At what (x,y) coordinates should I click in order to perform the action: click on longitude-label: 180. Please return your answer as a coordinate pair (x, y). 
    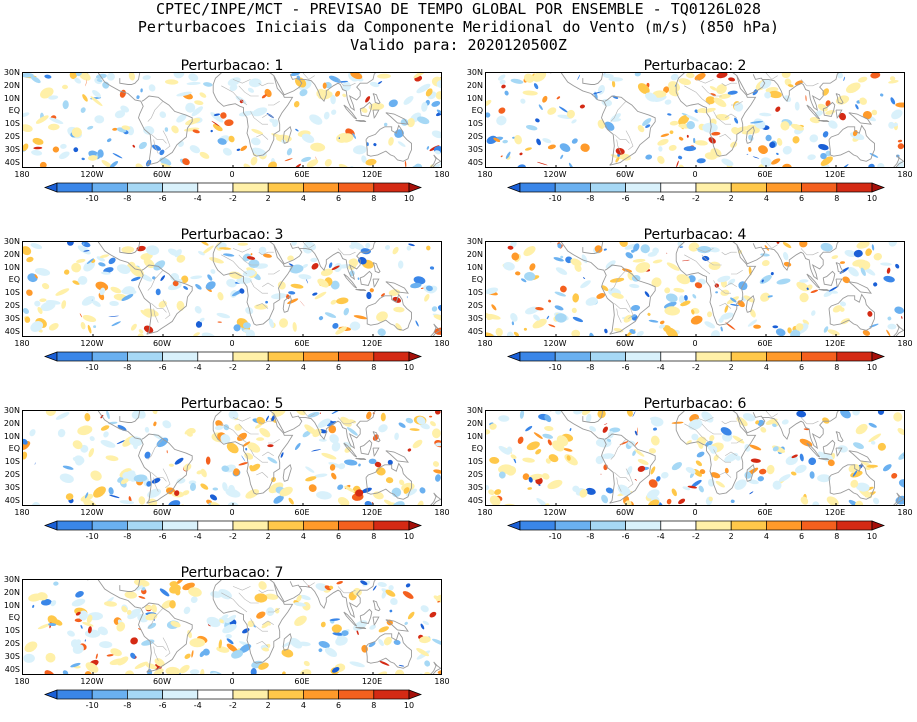
    Looking at the image, I should click on (905, 512).